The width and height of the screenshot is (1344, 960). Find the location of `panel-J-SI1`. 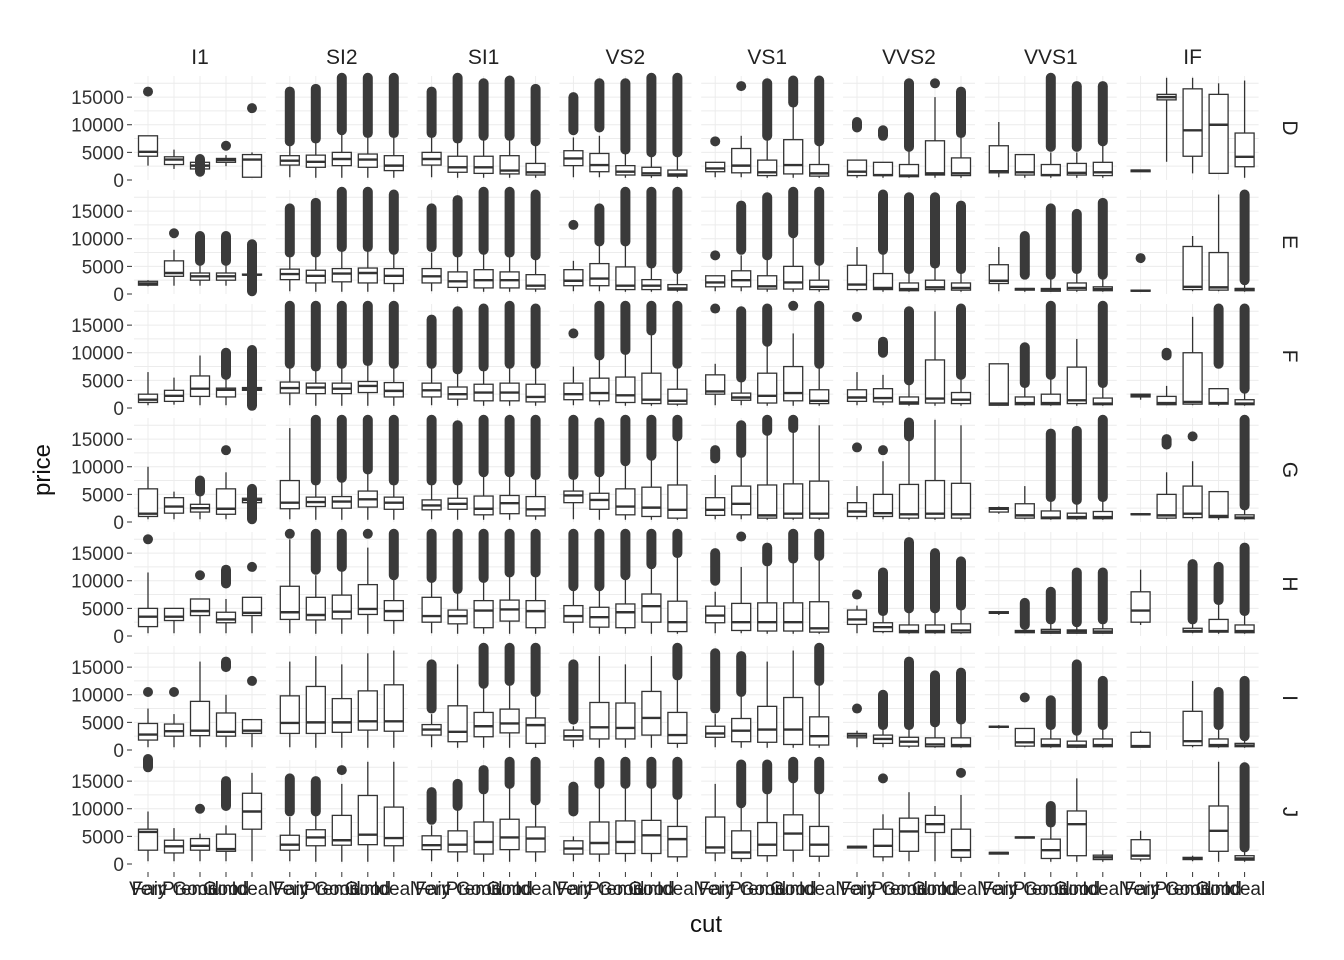

panel-J-SI1 is located at coordinates (483, 810).